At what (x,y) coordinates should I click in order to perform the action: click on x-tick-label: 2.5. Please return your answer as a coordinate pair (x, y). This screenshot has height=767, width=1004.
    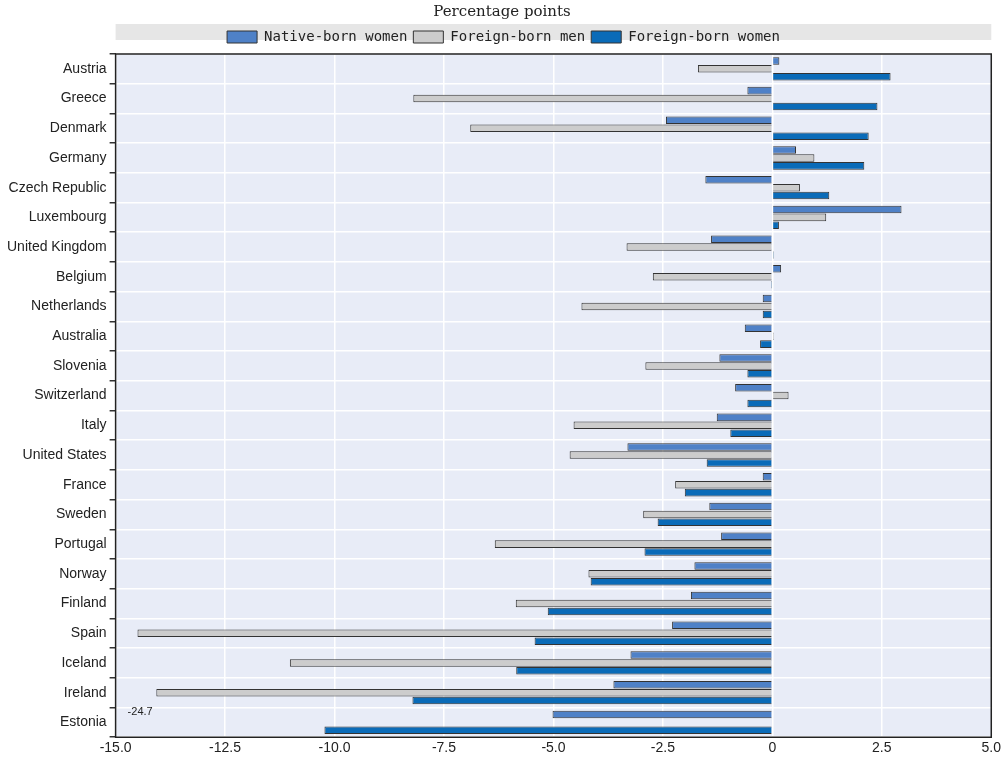
    Looking at the image, I should click on (882, 747).